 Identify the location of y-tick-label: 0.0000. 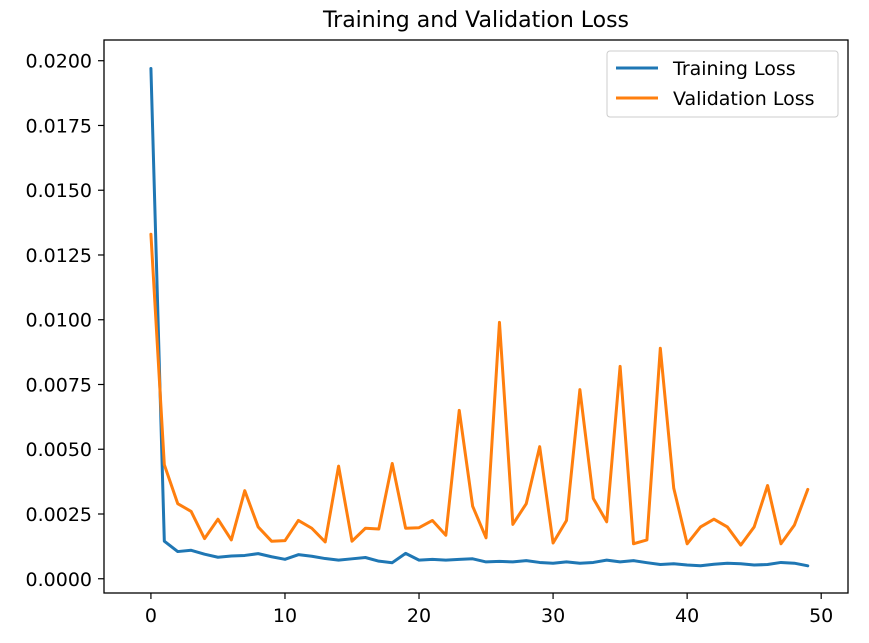
(59, 580).